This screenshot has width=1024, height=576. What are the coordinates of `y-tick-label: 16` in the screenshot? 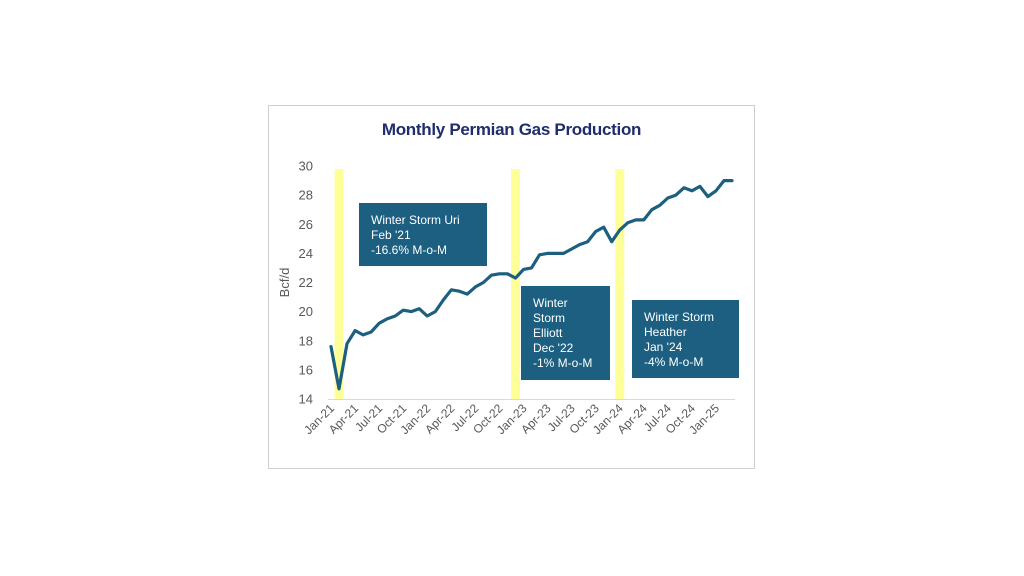 It's located at (306, 369).